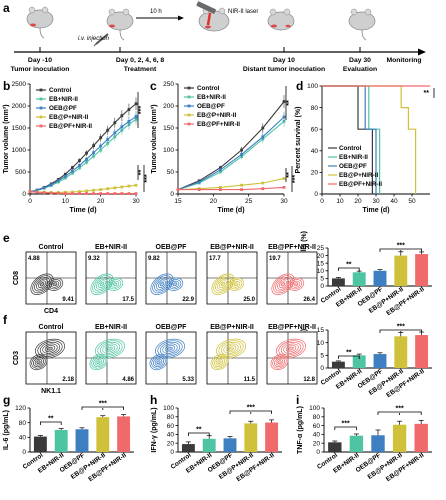  What do you see at coordinates (19, 84) in the screenshot?
I see `chart-b-ytick-label: 2500` at bounding box center [19, 84].